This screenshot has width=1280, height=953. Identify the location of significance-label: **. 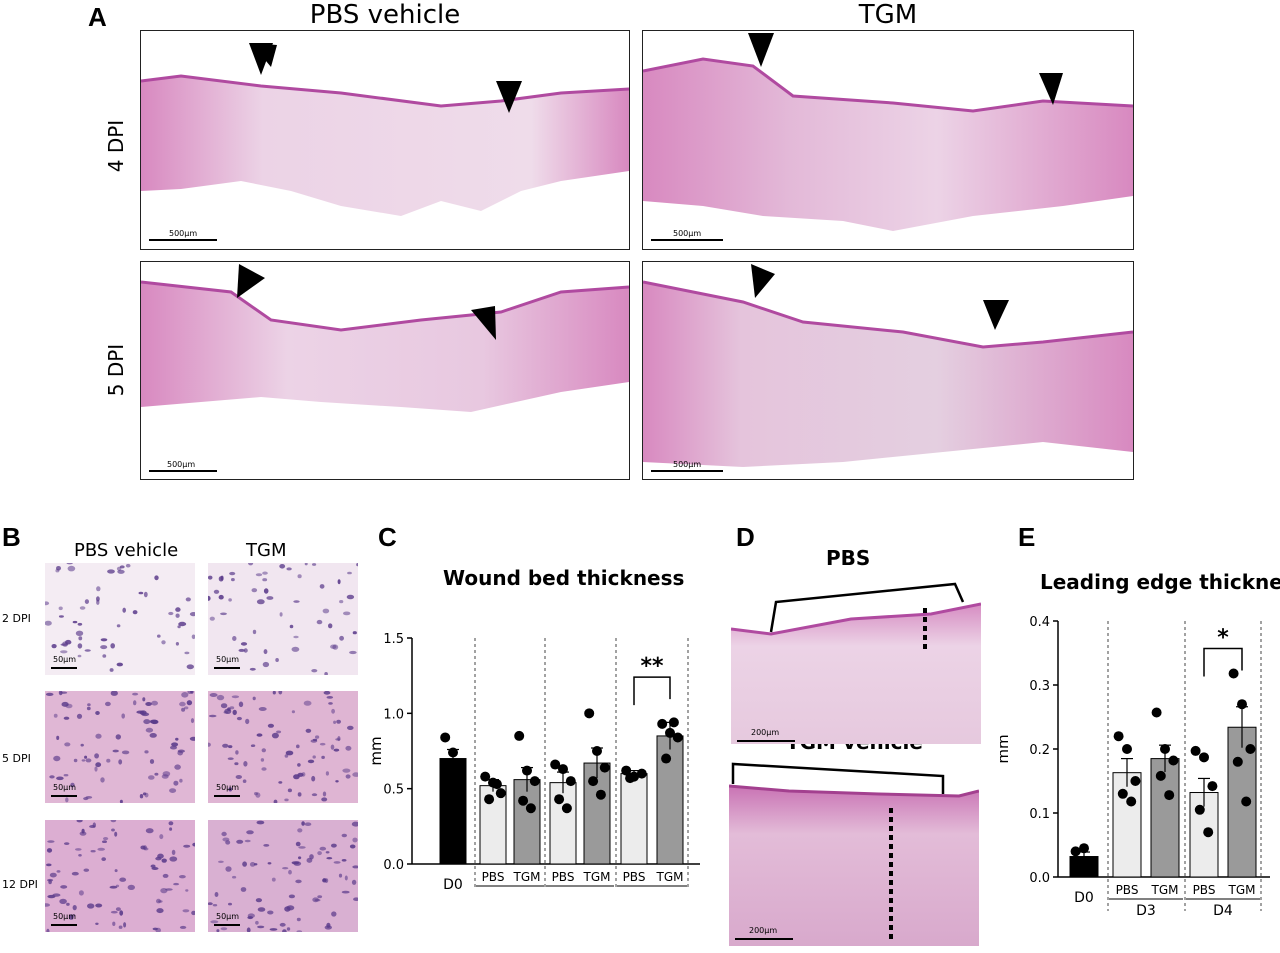
(652, 666).